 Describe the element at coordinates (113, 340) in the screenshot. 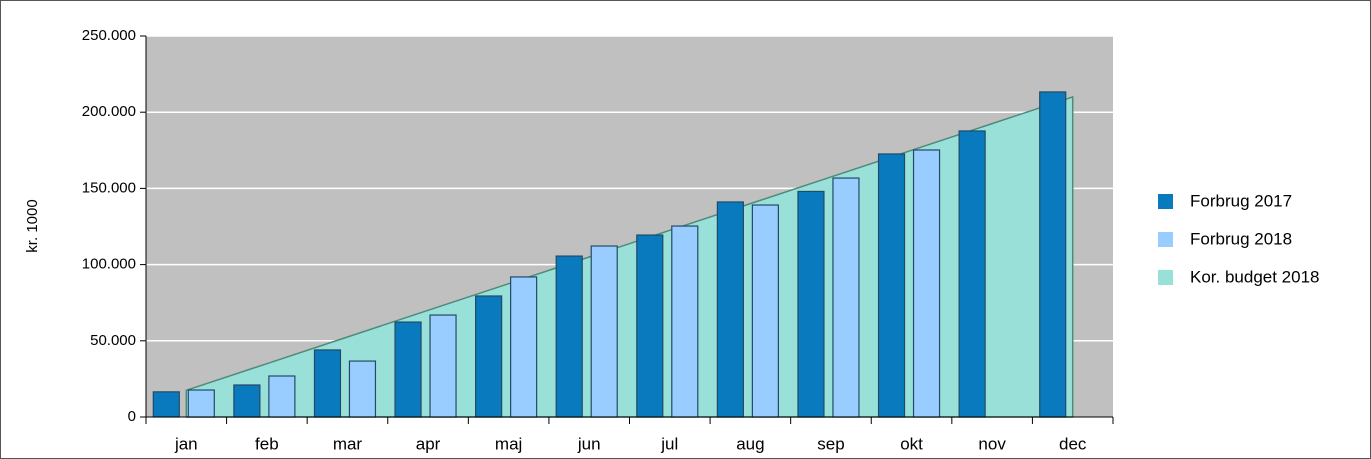

I see `y-tick-label: 50.000` at that location.